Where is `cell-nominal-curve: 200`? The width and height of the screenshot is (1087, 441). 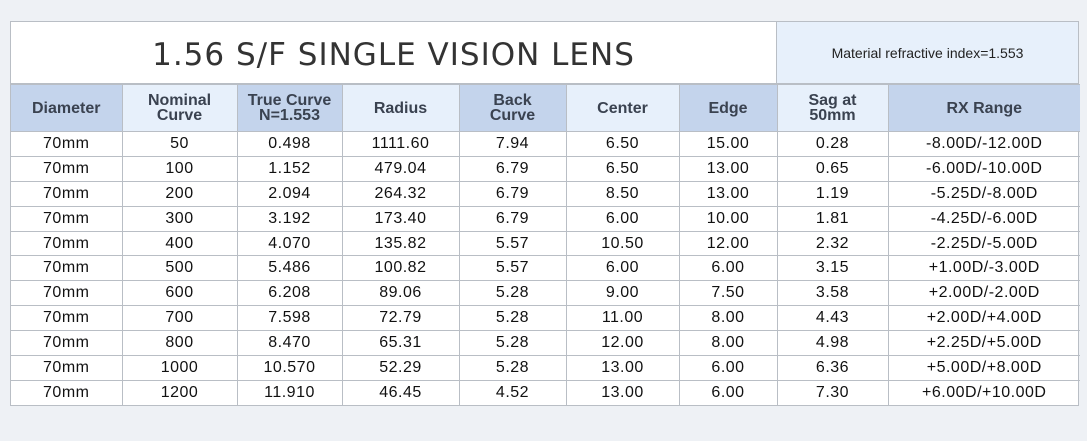 cell-nominal-curve: 200 is located at coordinates (179, 193).